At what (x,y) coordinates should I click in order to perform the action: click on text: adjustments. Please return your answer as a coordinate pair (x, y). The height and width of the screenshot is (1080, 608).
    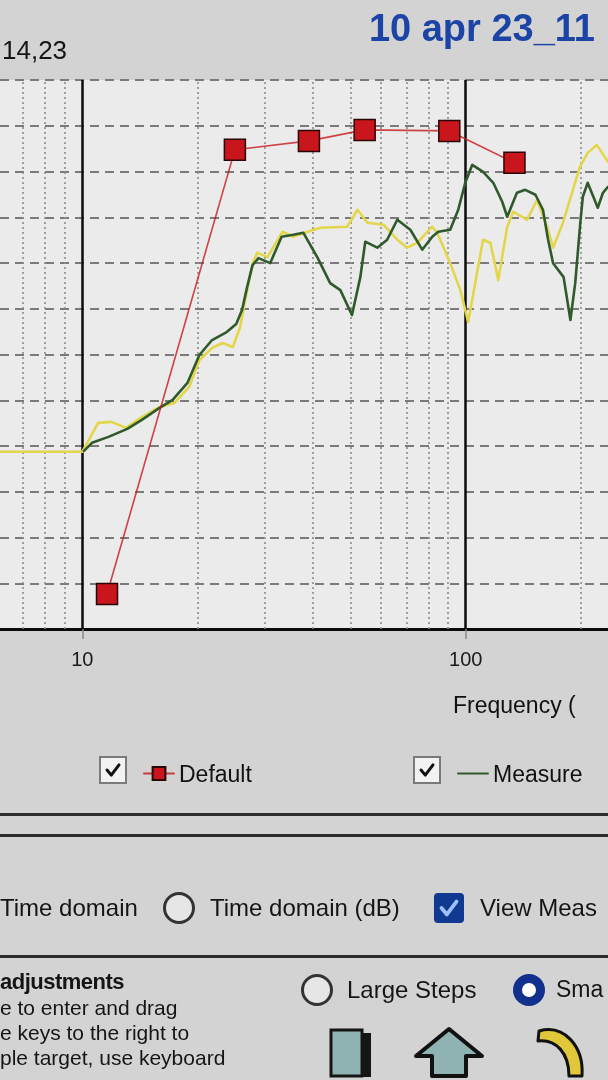
    Looking at the image, I should click on (62, 981).